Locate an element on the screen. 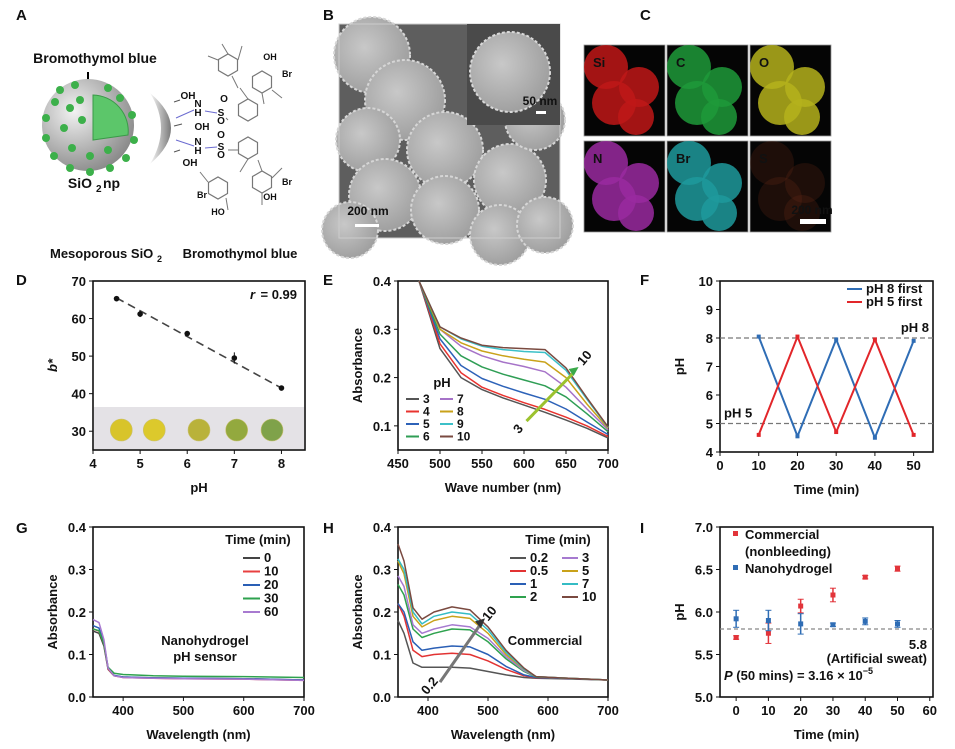 This screenshot has height=749, width=955. eds-map-tile is located at coordinates (790, 186).